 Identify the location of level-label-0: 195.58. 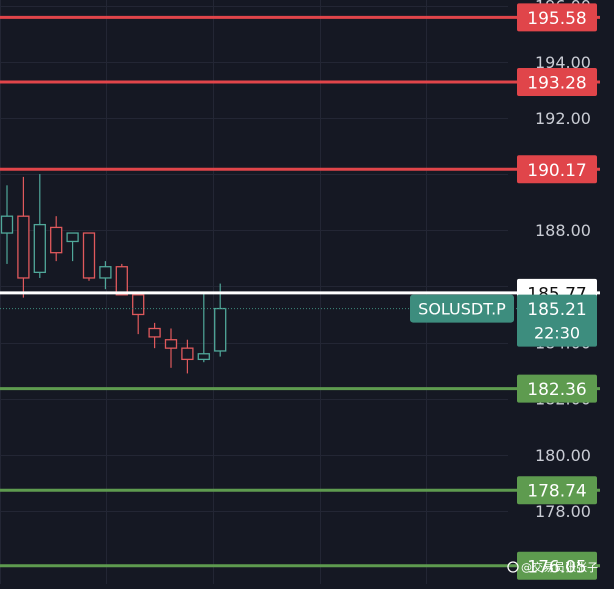
(556, 19).